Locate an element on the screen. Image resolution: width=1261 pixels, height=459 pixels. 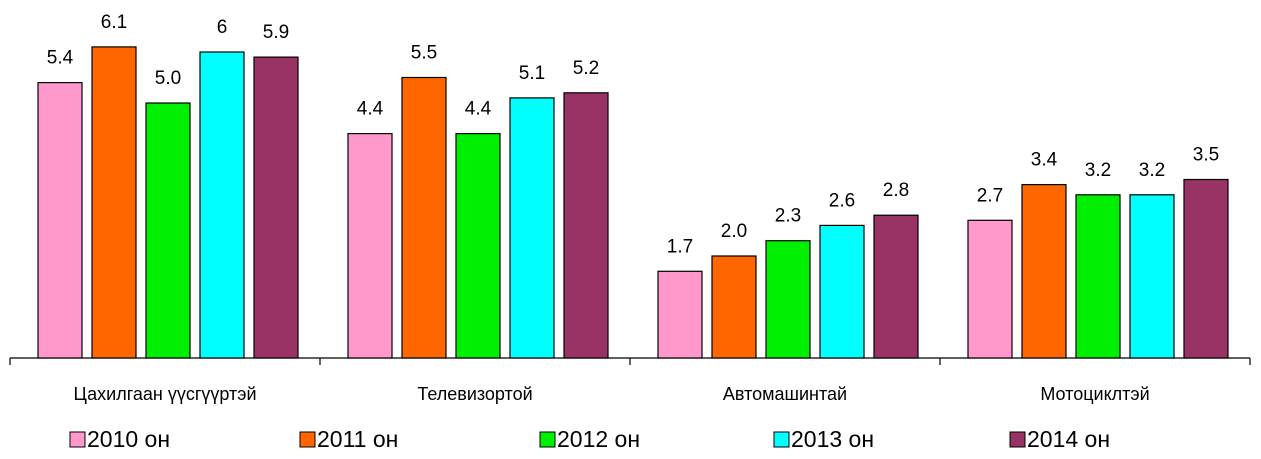
value-label: 5.4 is located at coordinates (60, 58).